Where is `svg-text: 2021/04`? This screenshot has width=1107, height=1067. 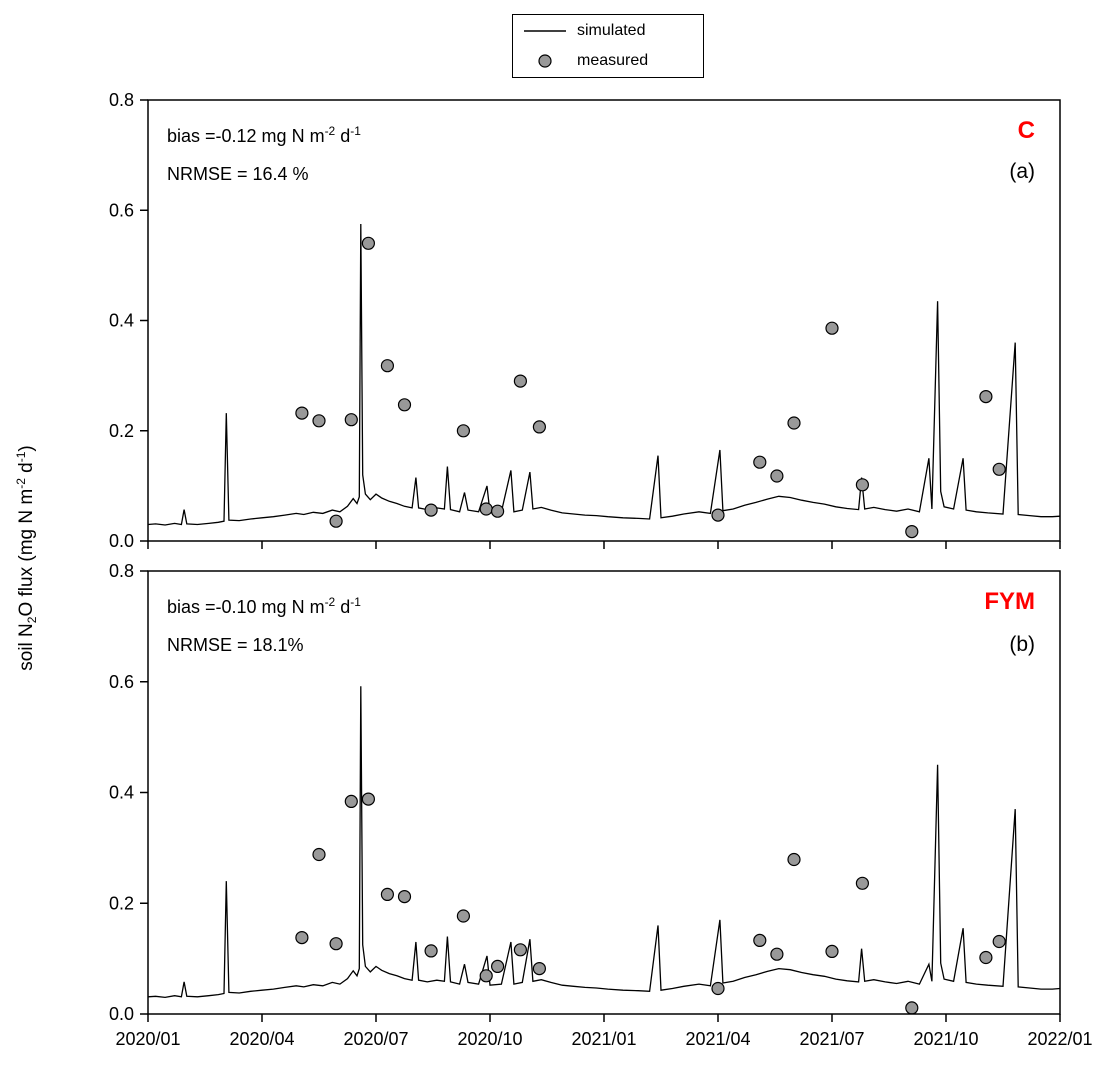
svg-text: 2021/04 is located at coordinates (717, 1039).